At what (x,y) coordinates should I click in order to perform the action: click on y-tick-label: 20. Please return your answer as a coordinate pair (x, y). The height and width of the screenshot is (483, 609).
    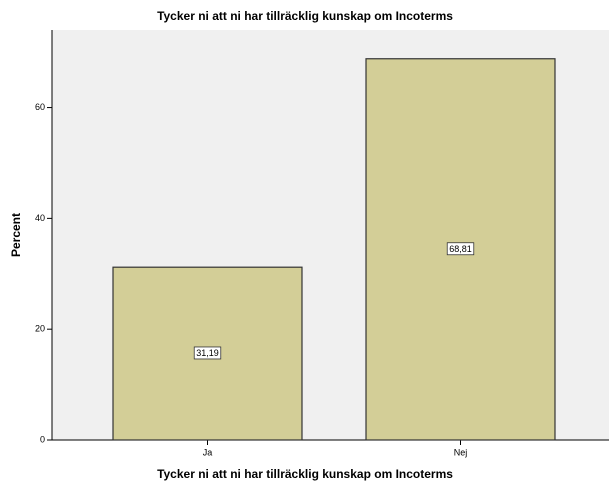
    Looking at the image, I should click on (40, 329).